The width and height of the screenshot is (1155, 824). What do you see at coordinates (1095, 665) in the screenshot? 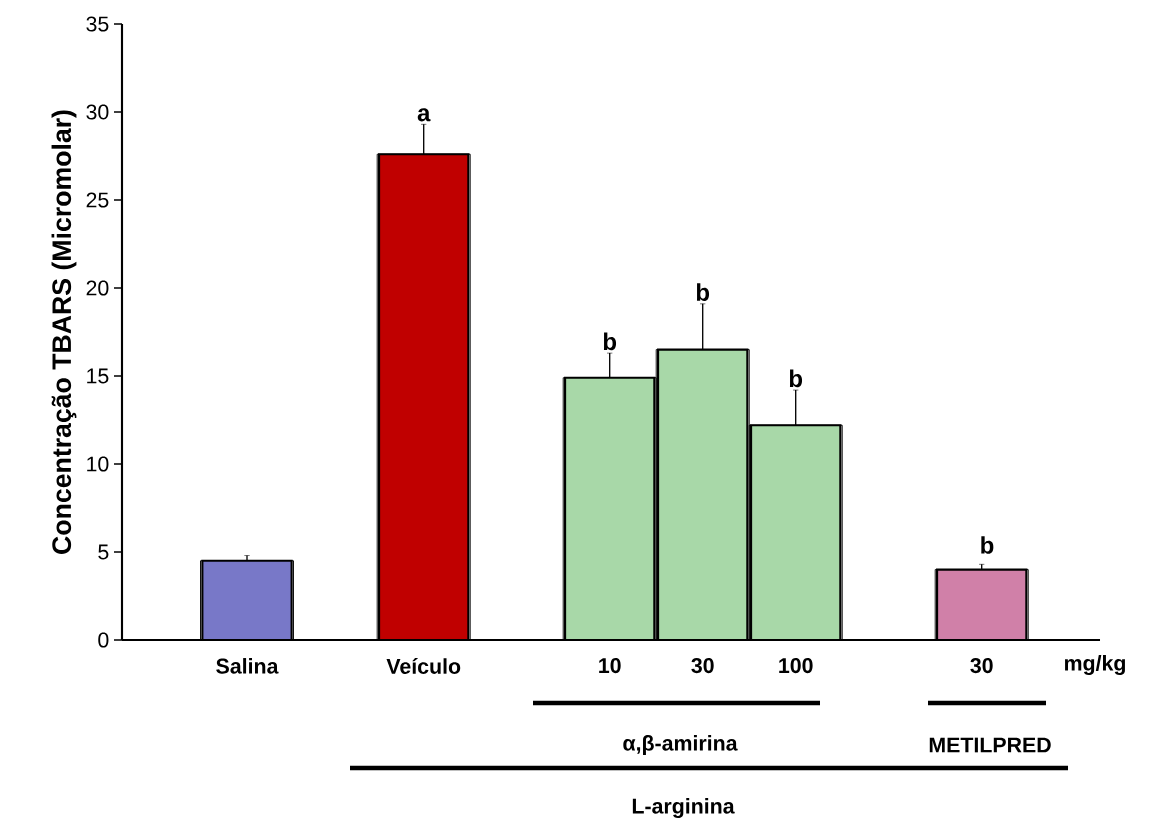
I see `text: mg/kg` at bounding box center [1095, 665].